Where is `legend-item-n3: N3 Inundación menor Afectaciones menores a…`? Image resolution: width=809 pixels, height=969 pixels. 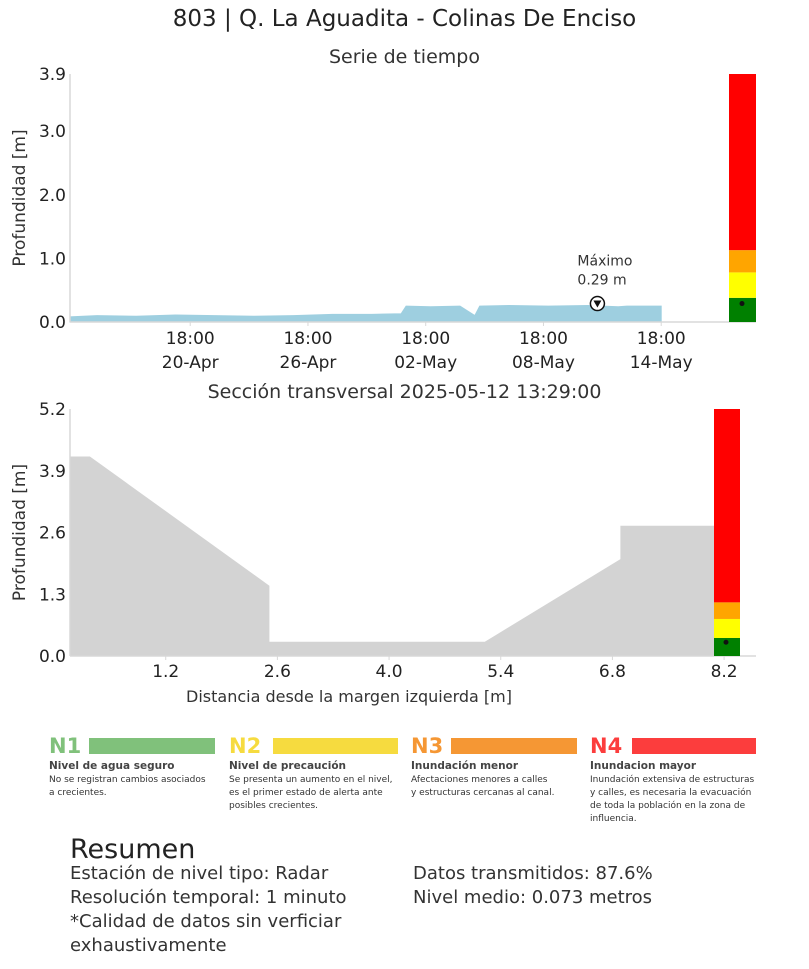
legend-item-n3: N3 Inundación menor Afectaciones menores a… is located at coordinates (496, 782).